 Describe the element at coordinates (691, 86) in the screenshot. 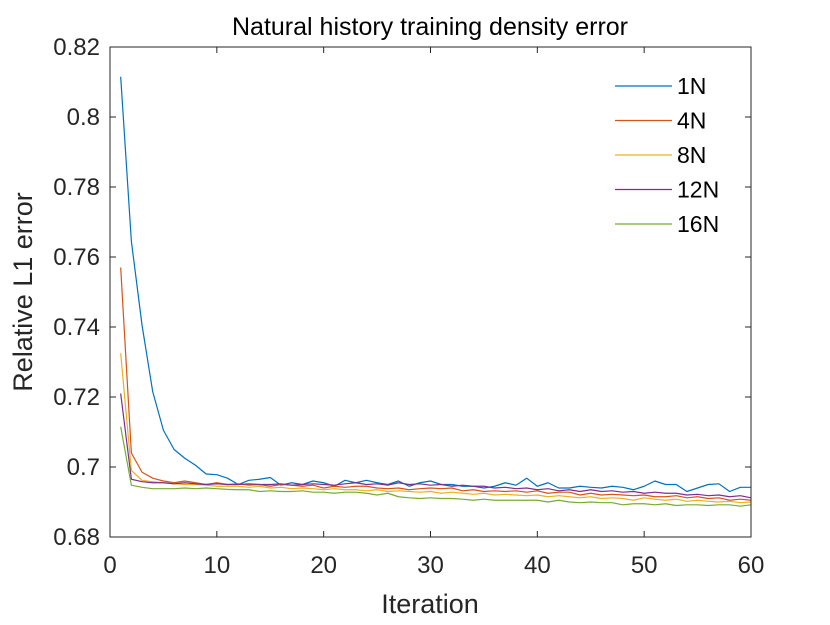

I see `legend-label-1n: 1N` at that location.